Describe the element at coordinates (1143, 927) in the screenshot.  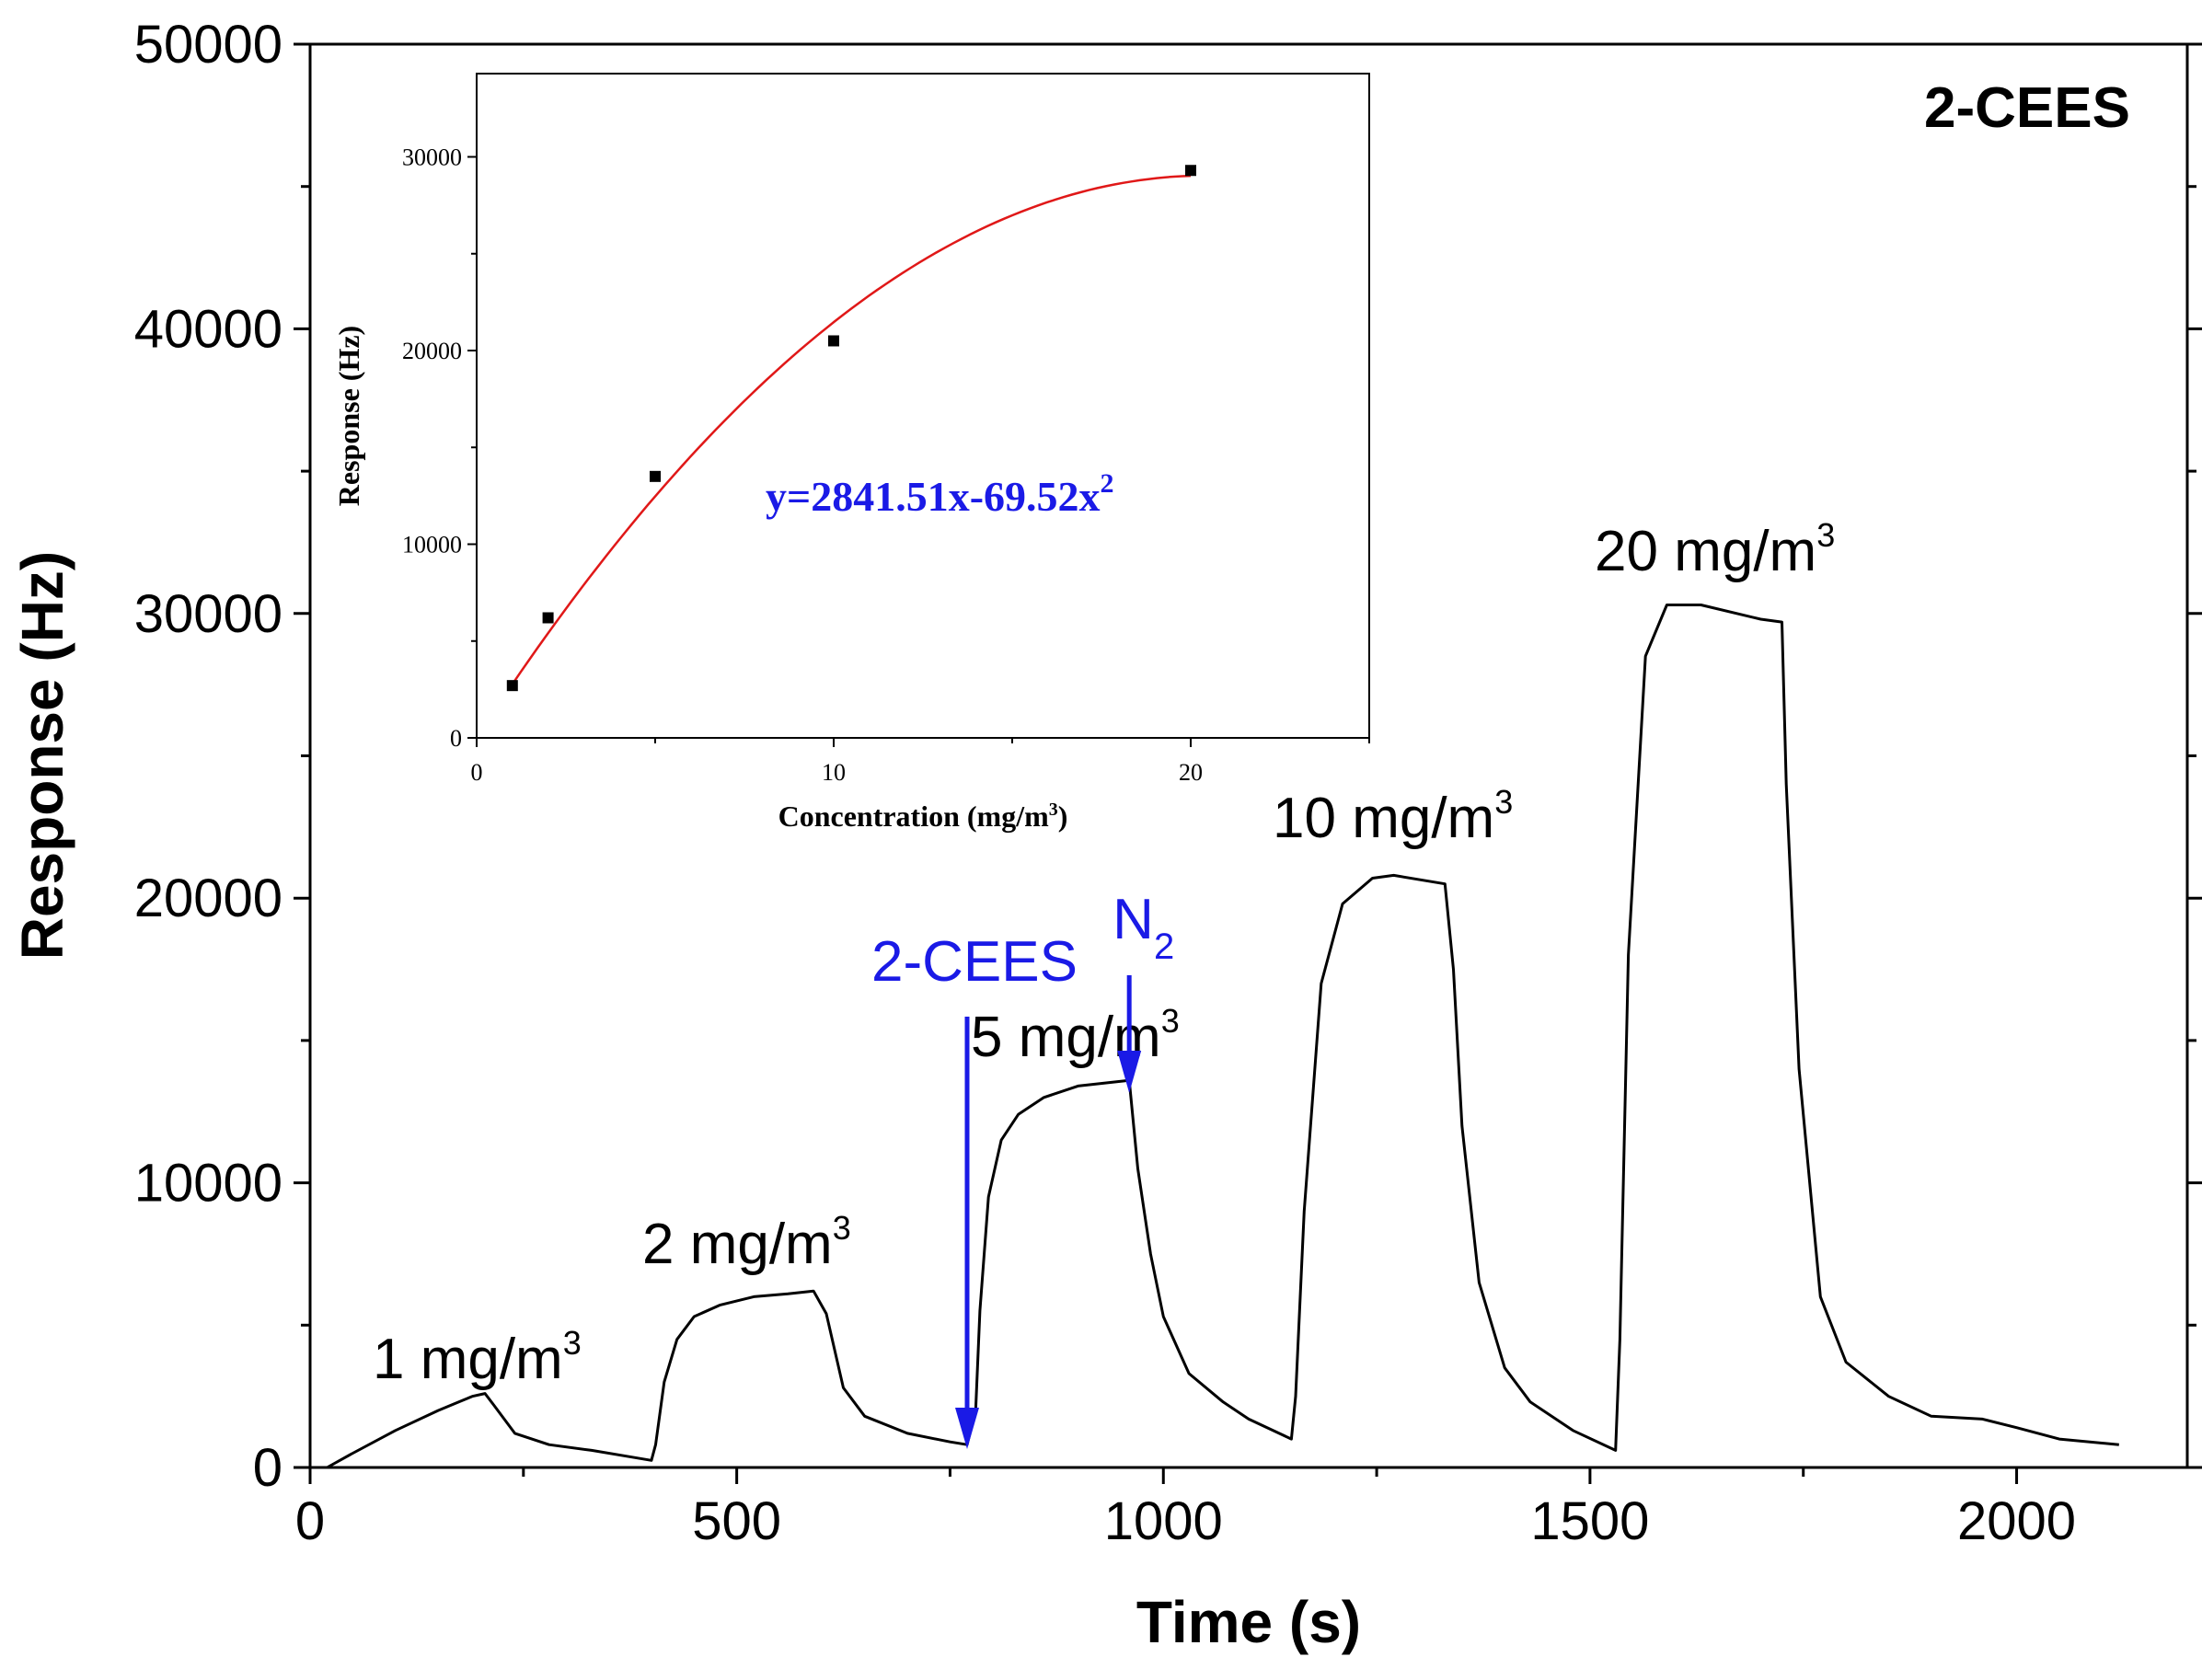
I see `gas-off-label: N2` at that location.